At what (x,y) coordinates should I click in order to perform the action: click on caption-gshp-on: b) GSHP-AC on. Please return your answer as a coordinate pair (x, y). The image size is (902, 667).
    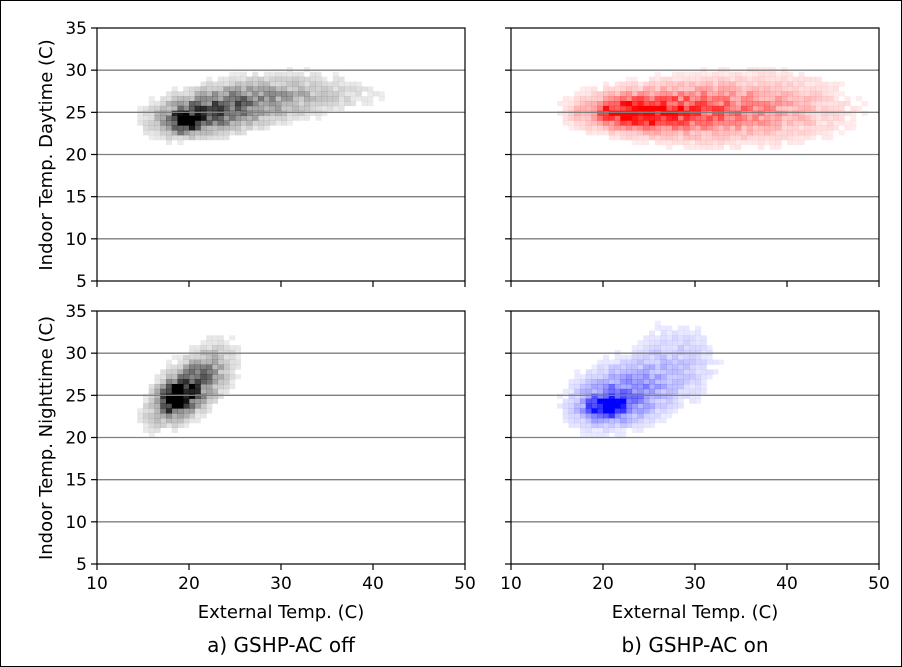
    Looking at the image, I should click on (694, 645).